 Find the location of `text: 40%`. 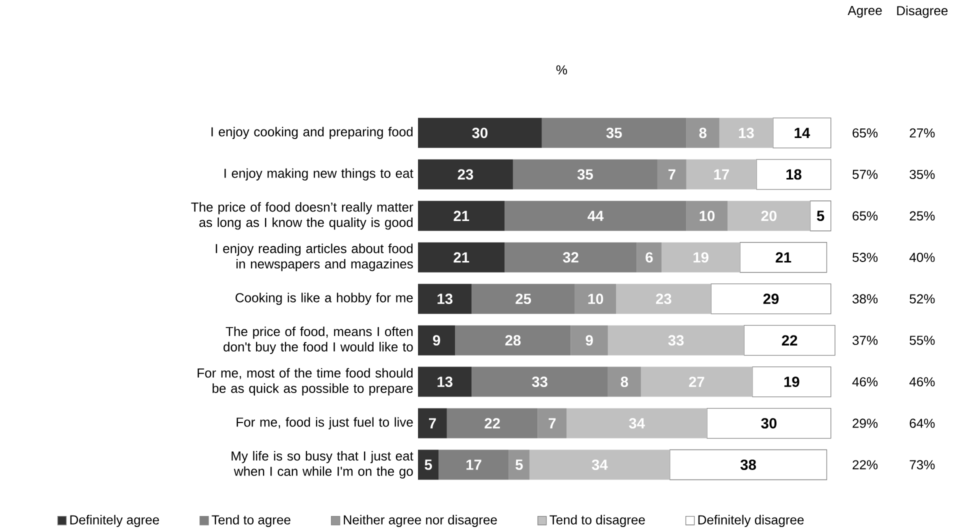

text: 40% is located at coordinates (922, 257).